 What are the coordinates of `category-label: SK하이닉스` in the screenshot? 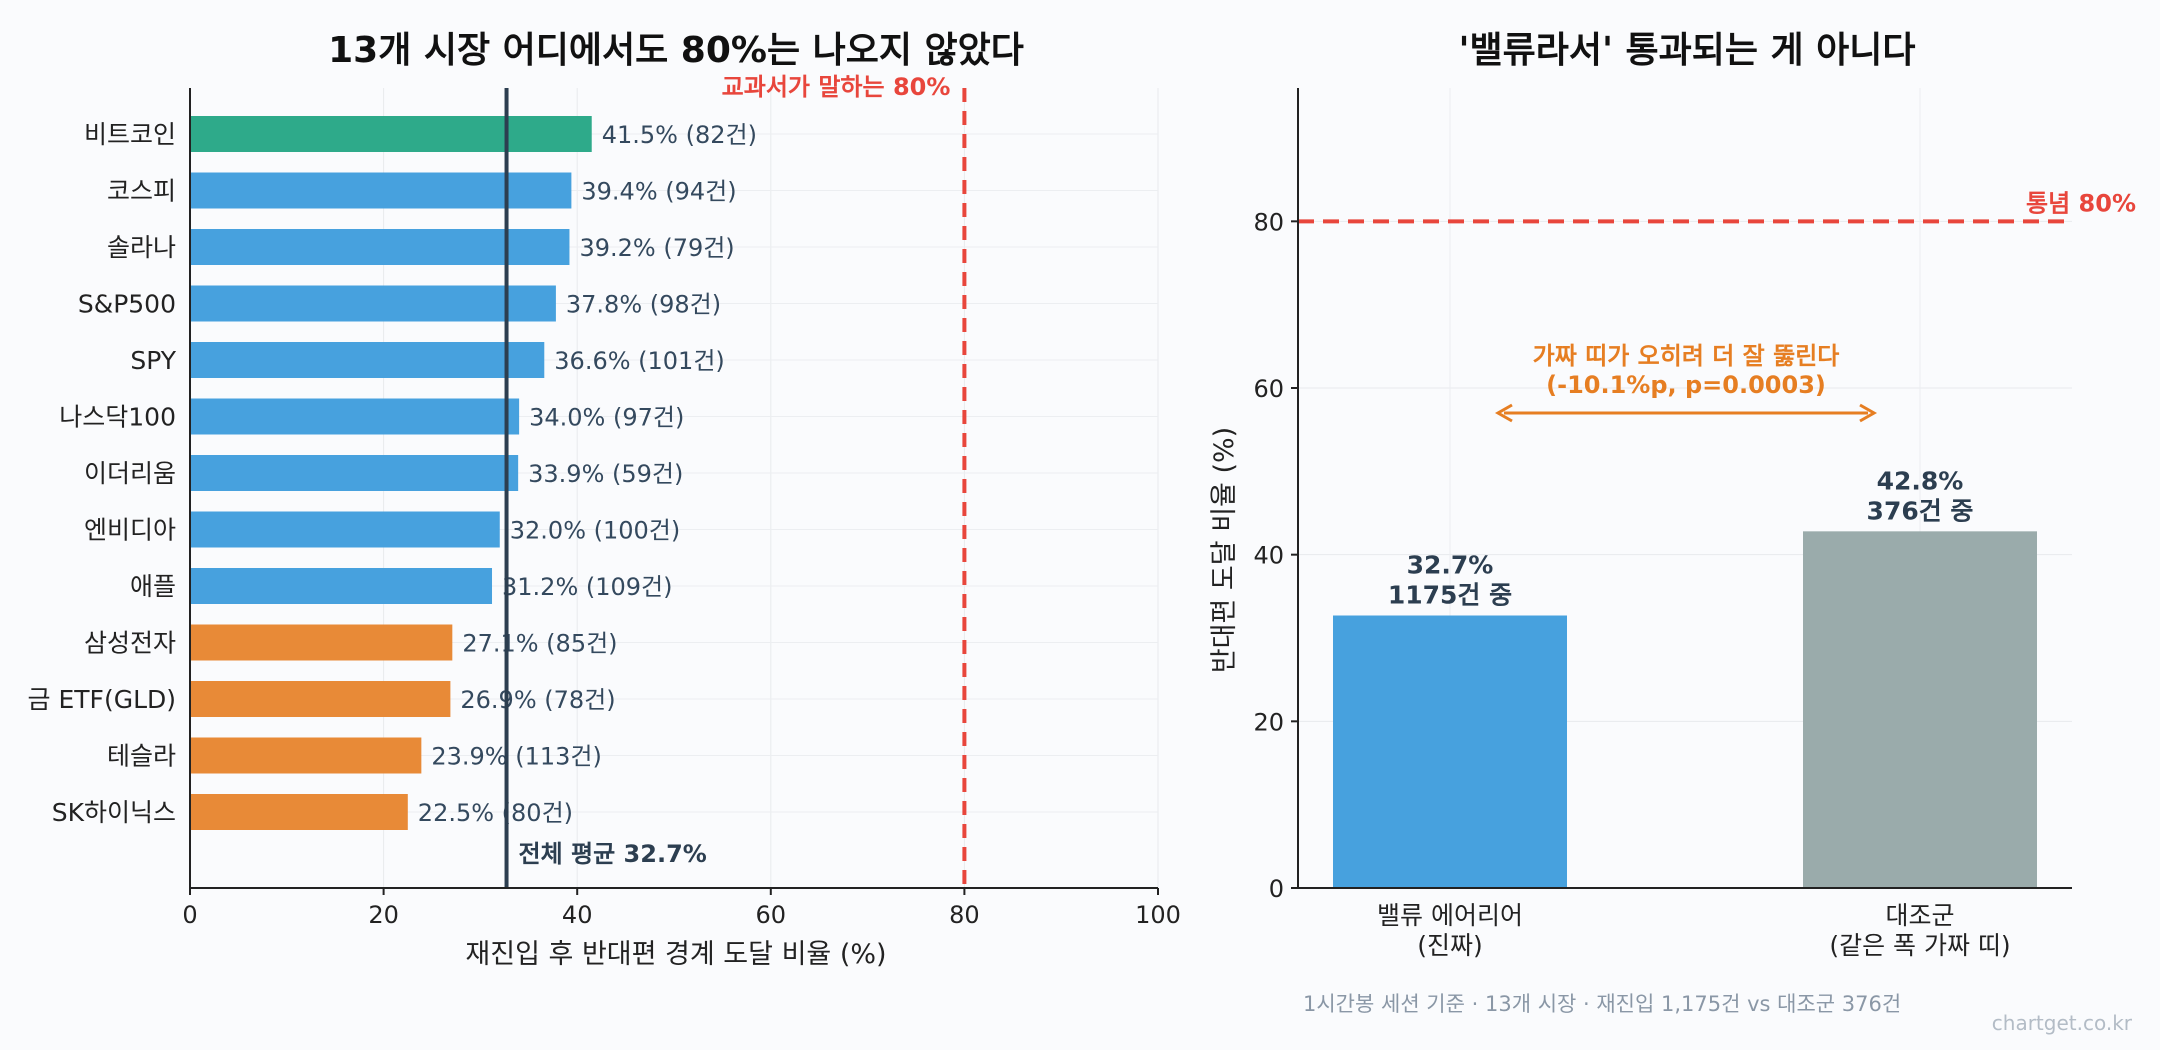 It's located at (114, 812).